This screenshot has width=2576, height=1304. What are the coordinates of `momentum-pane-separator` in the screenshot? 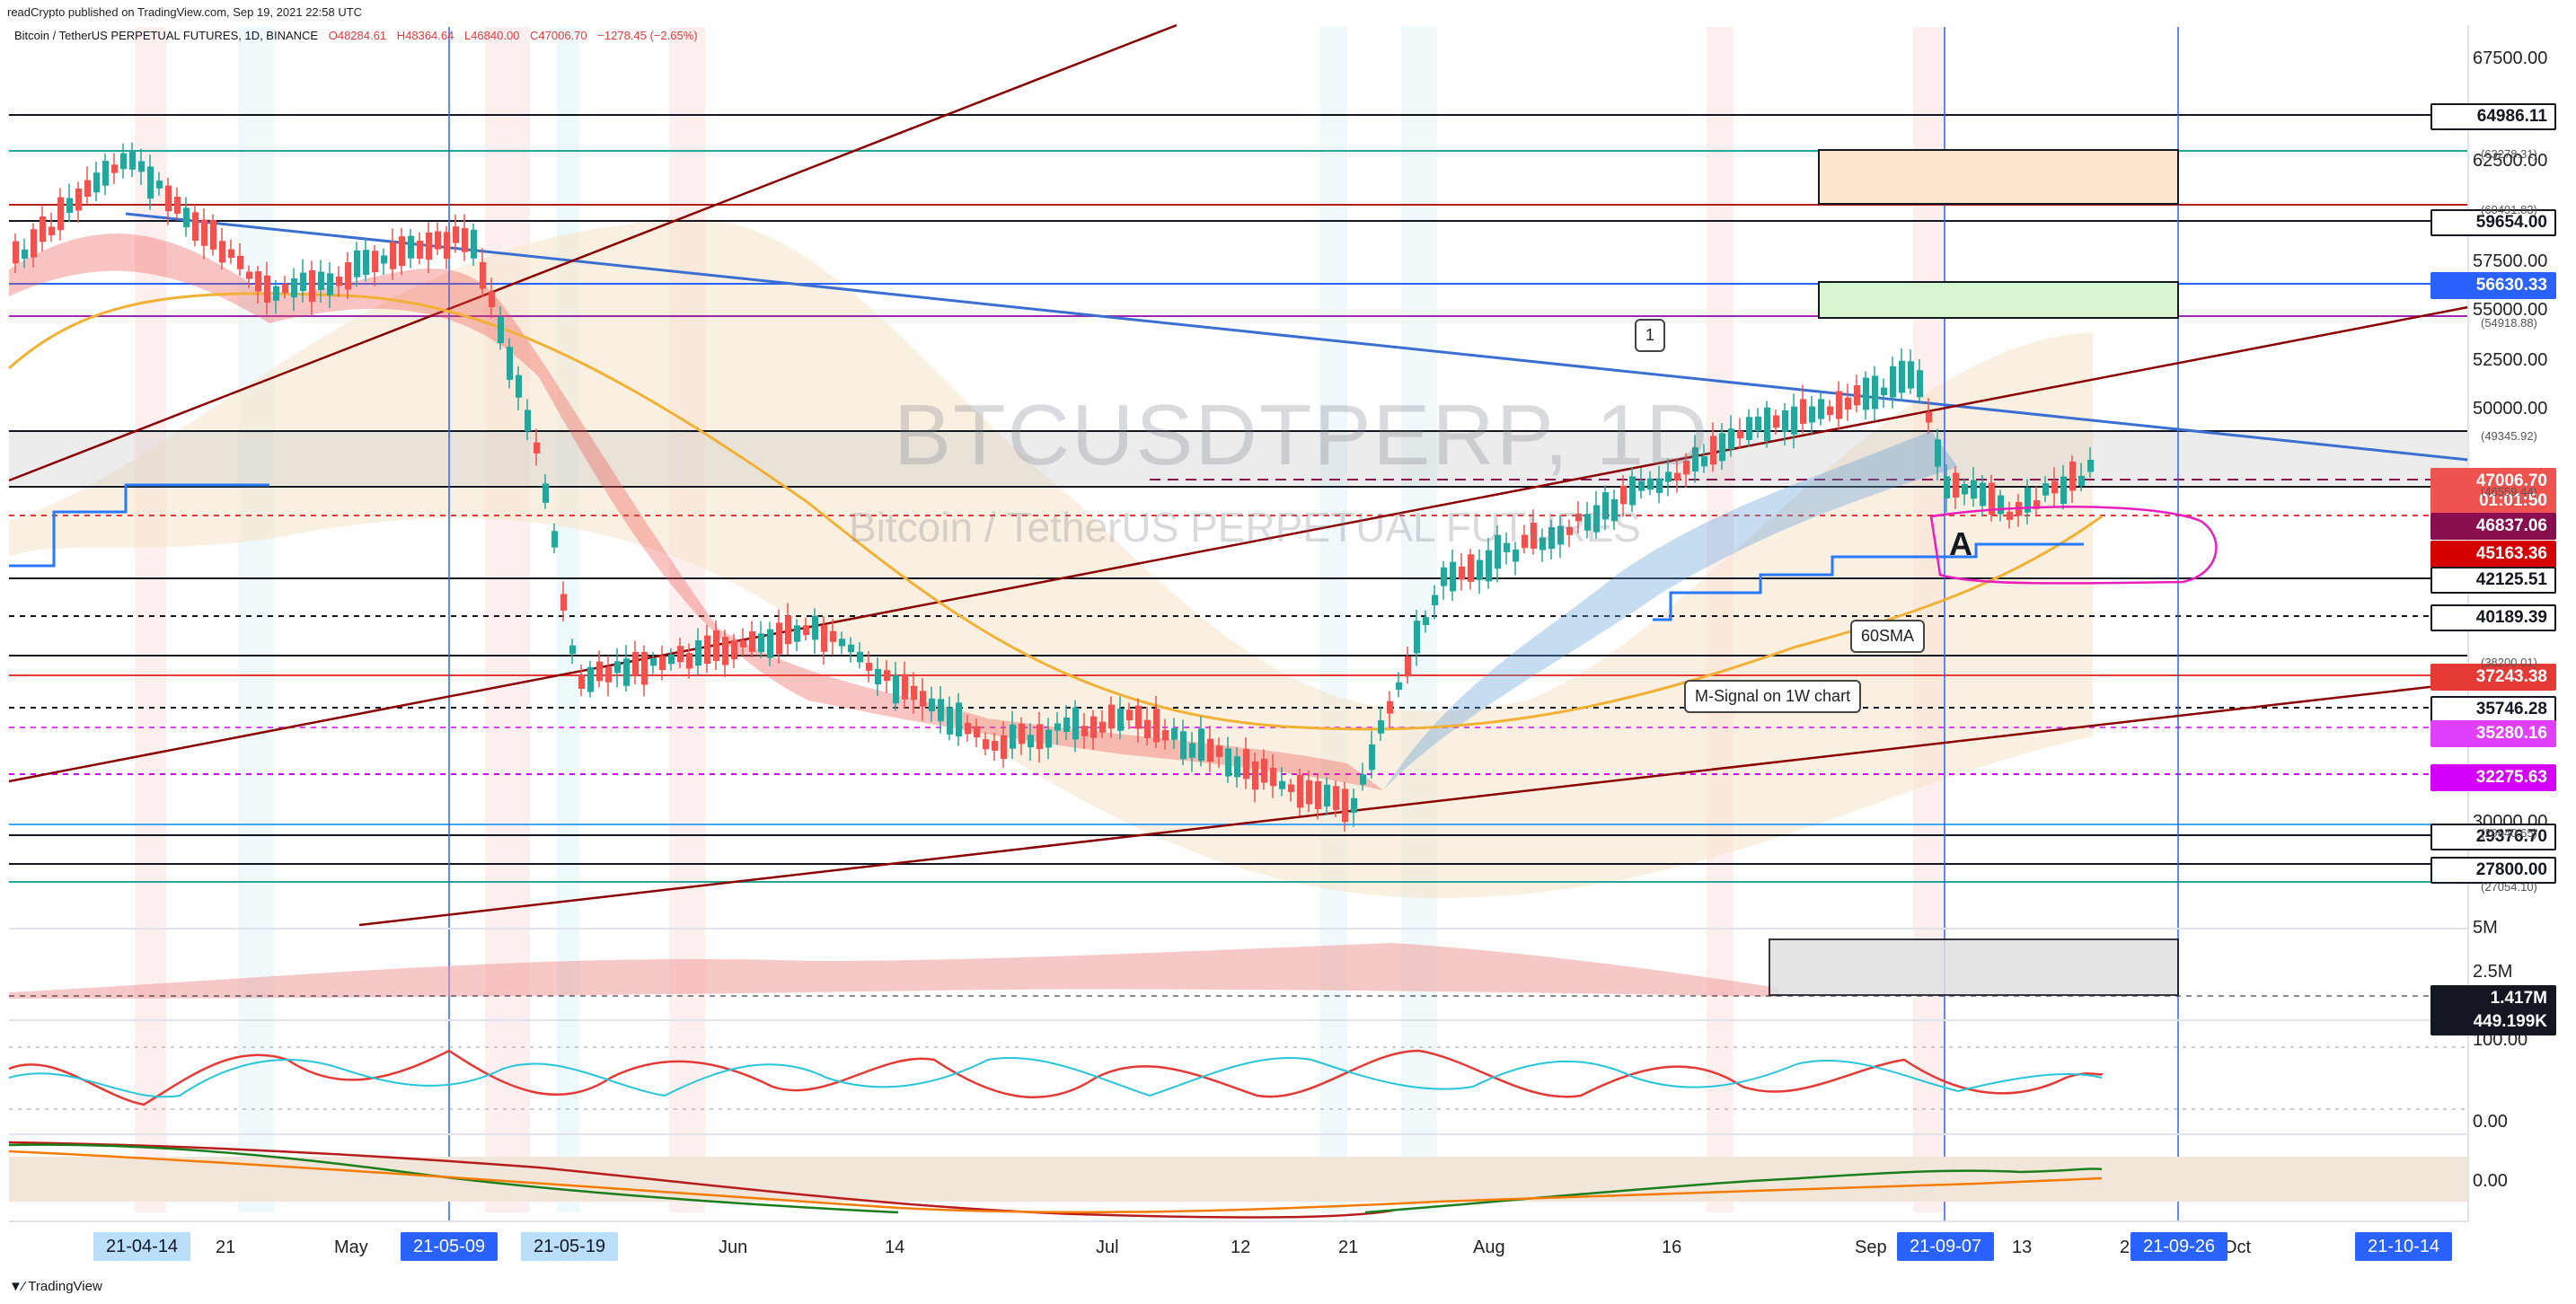 It's located at (1238, 1134).